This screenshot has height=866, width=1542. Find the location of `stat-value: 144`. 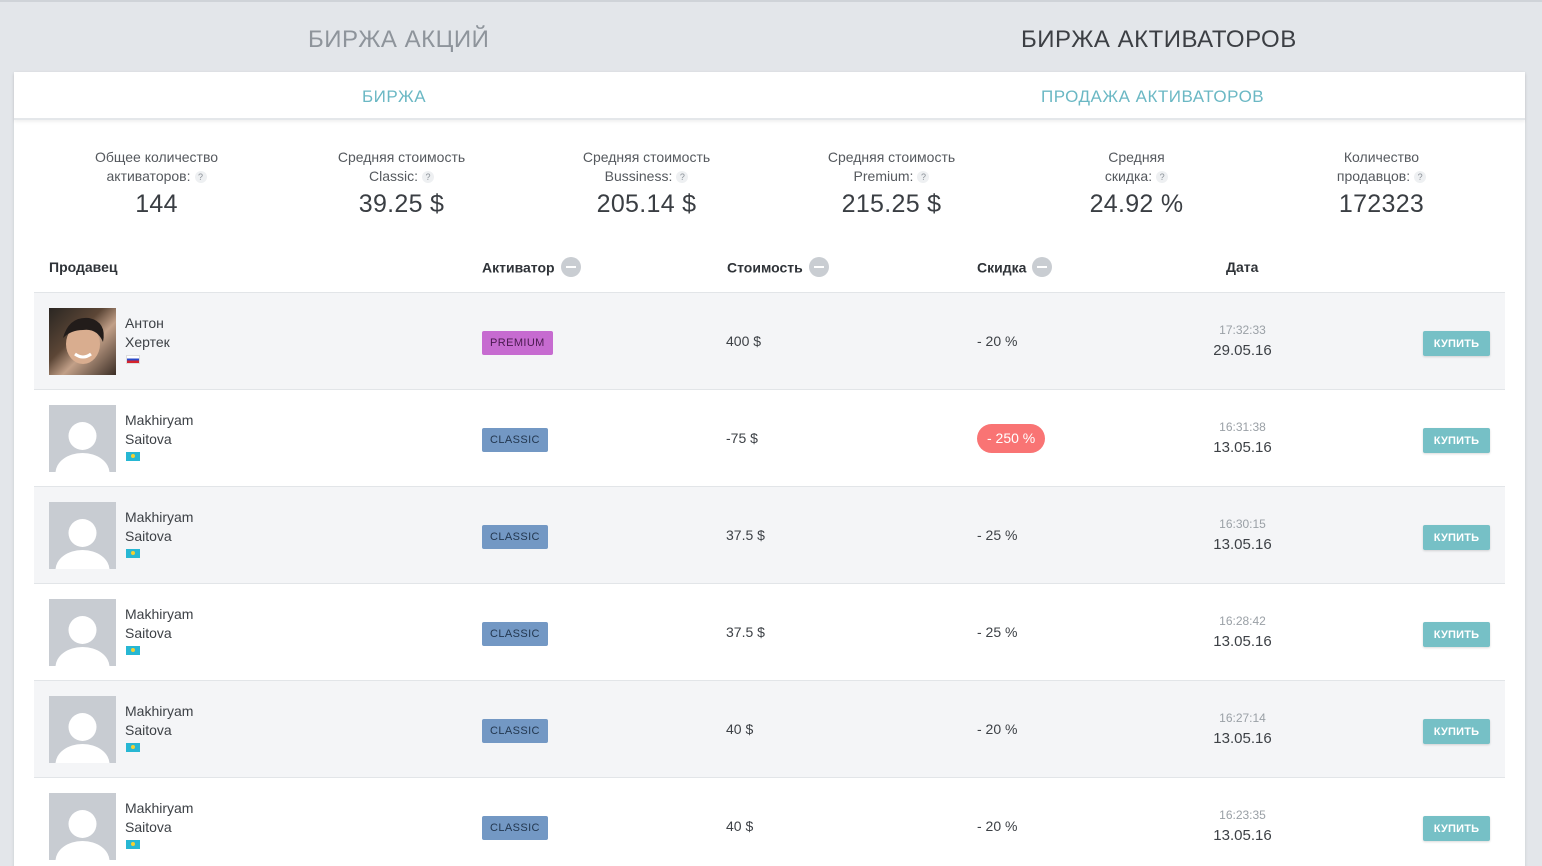

stat-value: 144 is located at coordinates (156, 204).